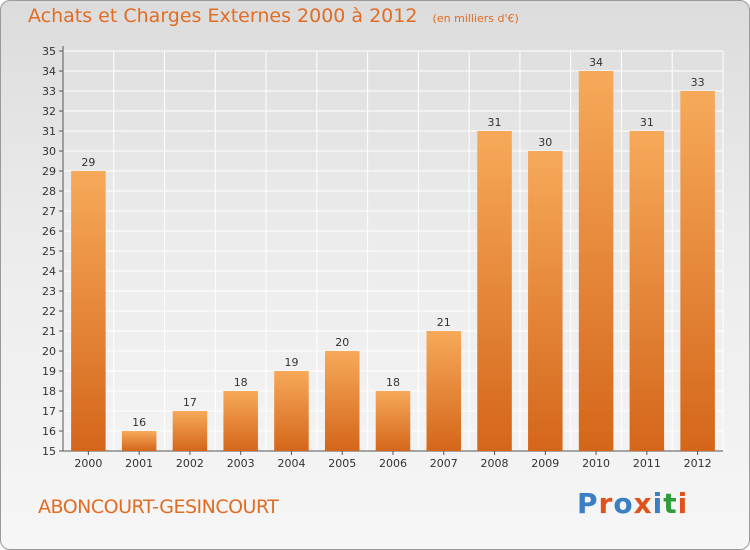  Describe the element at coordinates (623, 503) in the screenshot. I see `brand-letter: o` at that location.